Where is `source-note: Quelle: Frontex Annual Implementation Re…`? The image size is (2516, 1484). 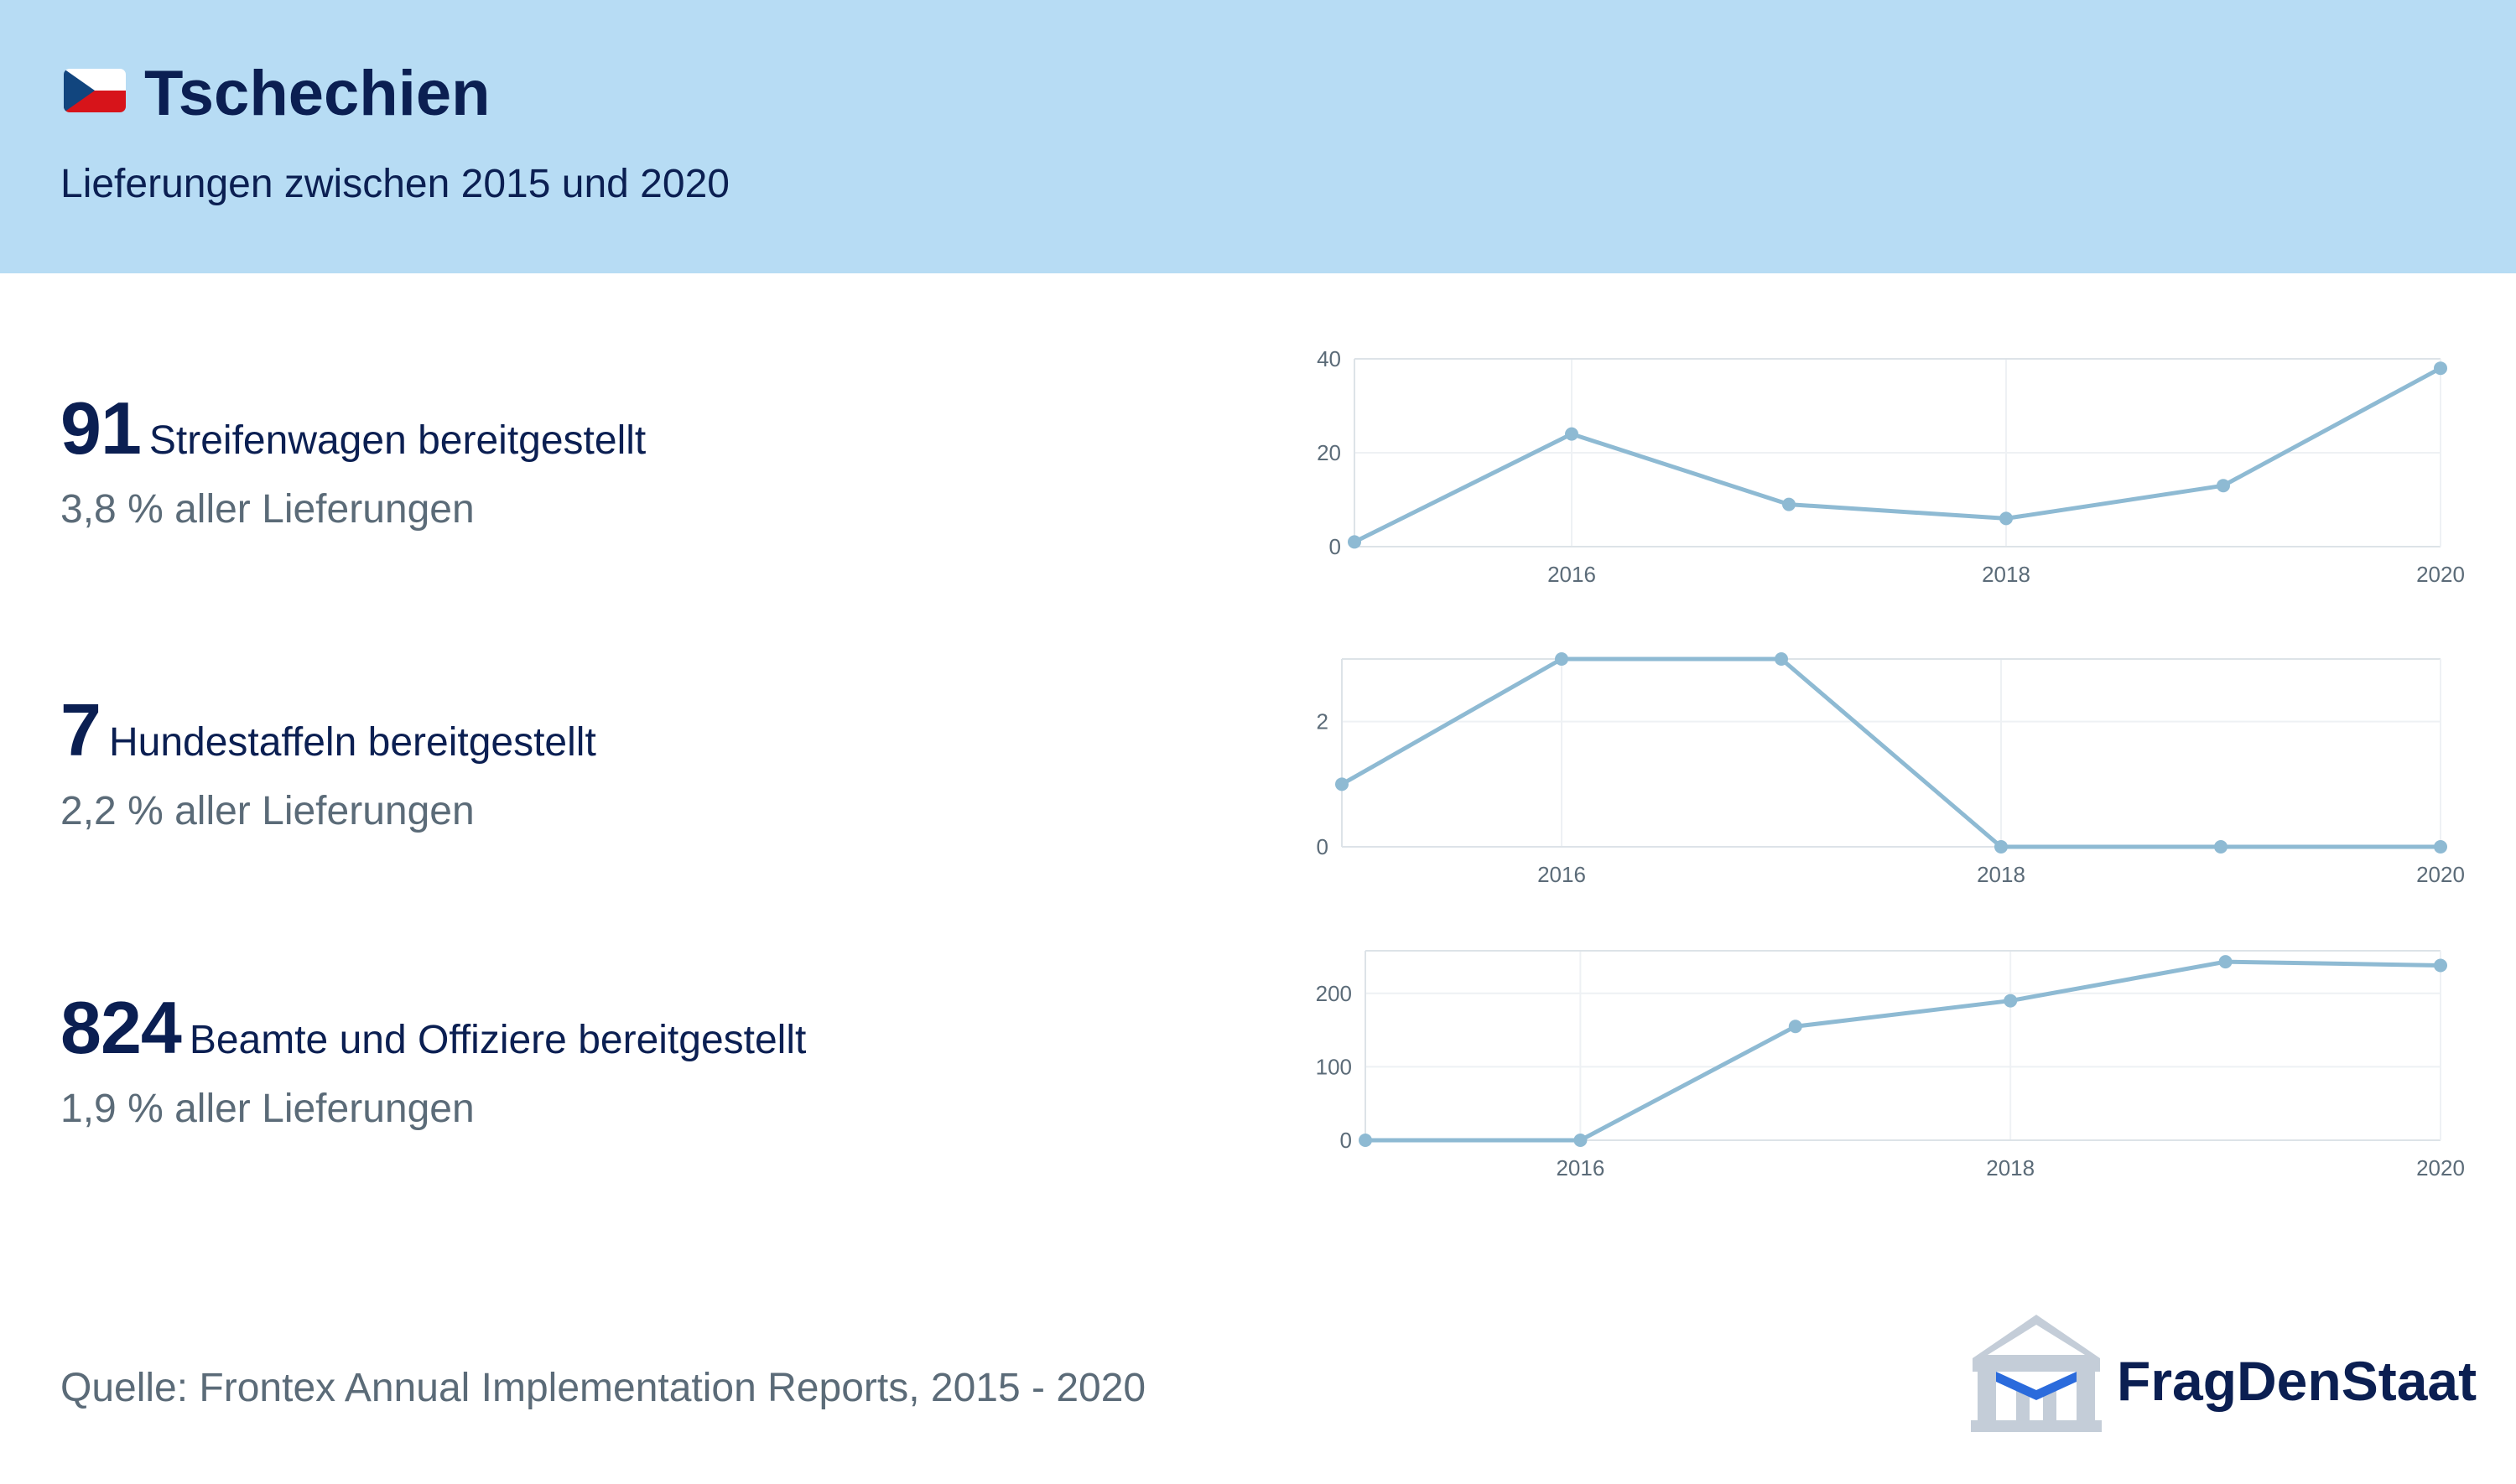
source-note: Quelle: Frontex Annual Implementation Re… is located at coordinates (603, 1388).